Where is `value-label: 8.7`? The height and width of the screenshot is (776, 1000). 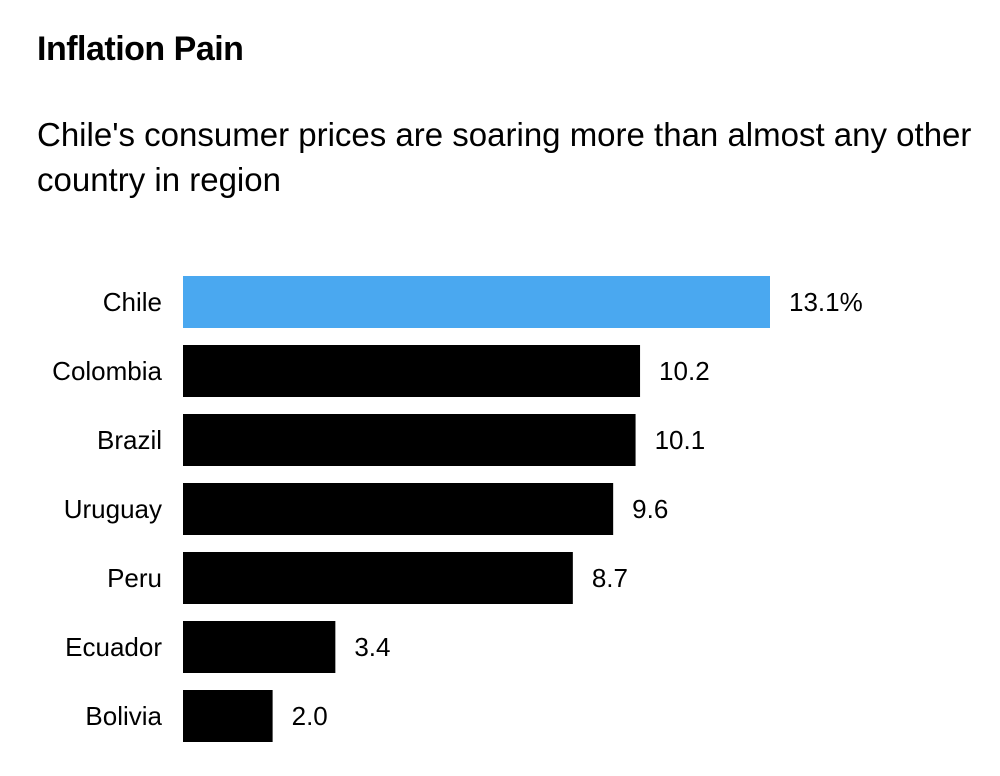 value-label: 8.7 is located at coordinates (610, 578).